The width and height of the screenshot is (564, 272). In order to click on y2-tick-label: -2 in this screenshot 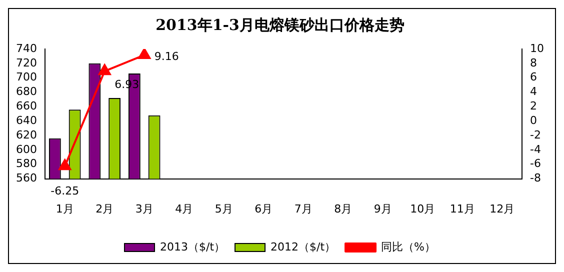, I will do `click(535, 135)`.